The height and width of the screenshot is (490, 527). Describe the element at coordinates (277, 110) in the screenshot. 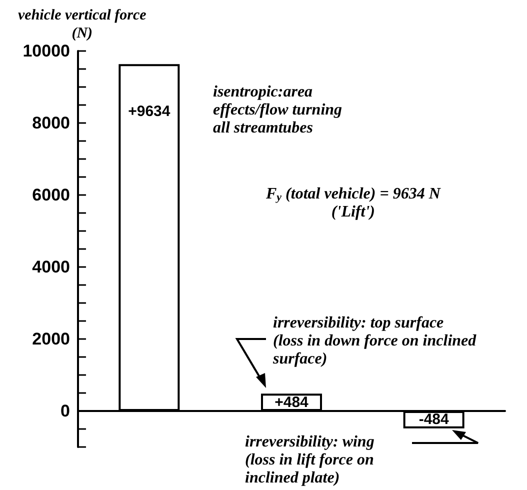

I see `annotation: isentropic:area effects/flow turning all streamtubes` at that location.